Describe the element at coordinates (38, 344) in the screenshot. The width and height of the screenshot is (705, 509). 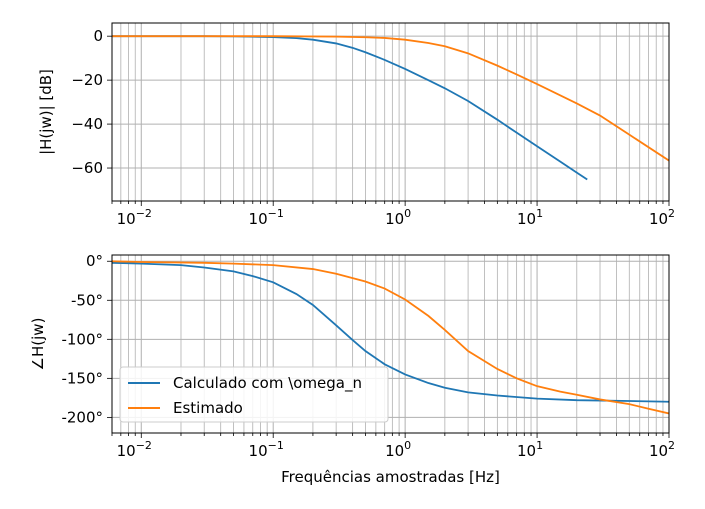
I see `phase-ylabel: ∠H(jw)` at that location.